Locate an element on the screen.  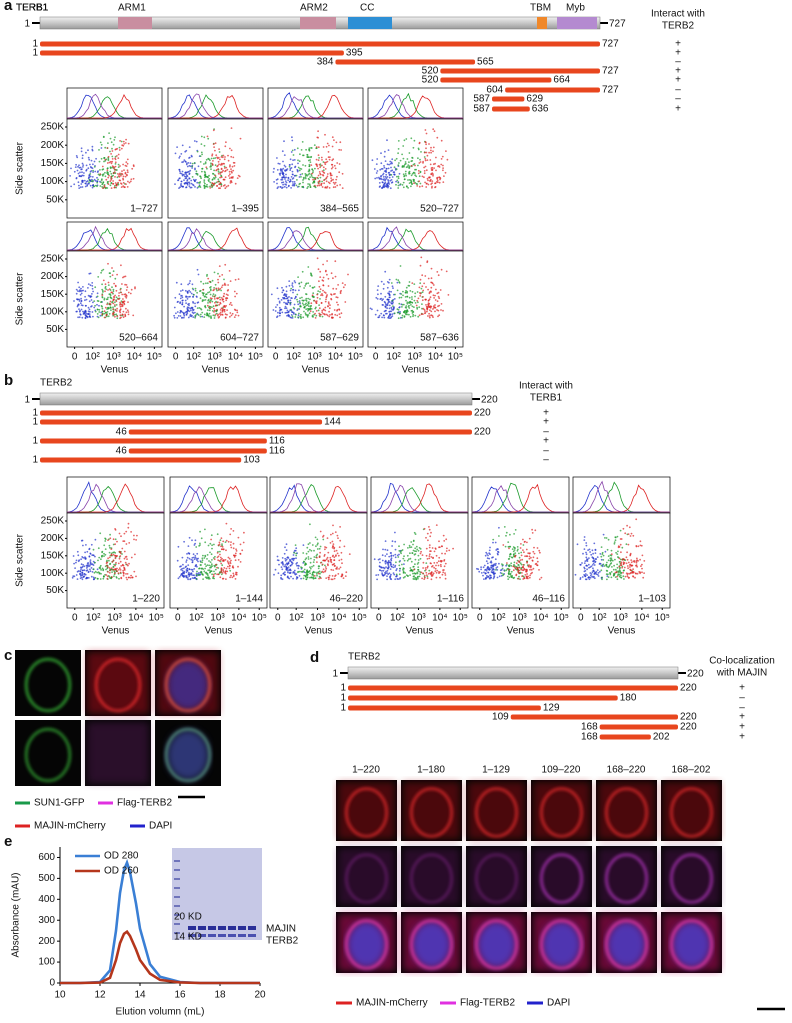
histogram-box is located at coordinates (621, 495).